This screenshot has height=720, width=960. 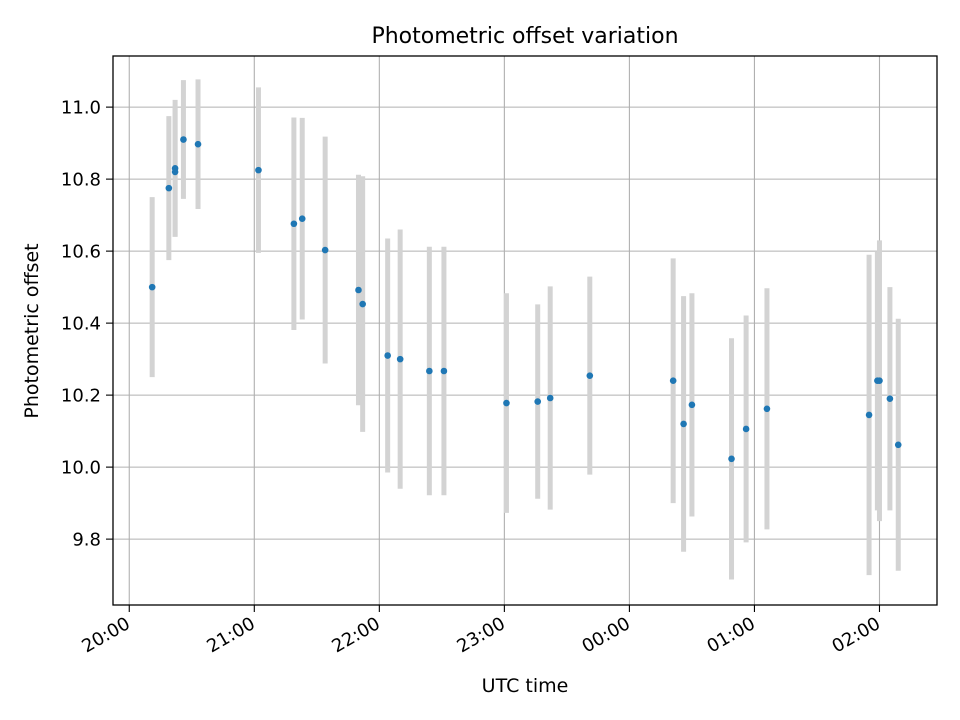 I want to click on y-tick-label: 10.8, so click(x=81, y=180).